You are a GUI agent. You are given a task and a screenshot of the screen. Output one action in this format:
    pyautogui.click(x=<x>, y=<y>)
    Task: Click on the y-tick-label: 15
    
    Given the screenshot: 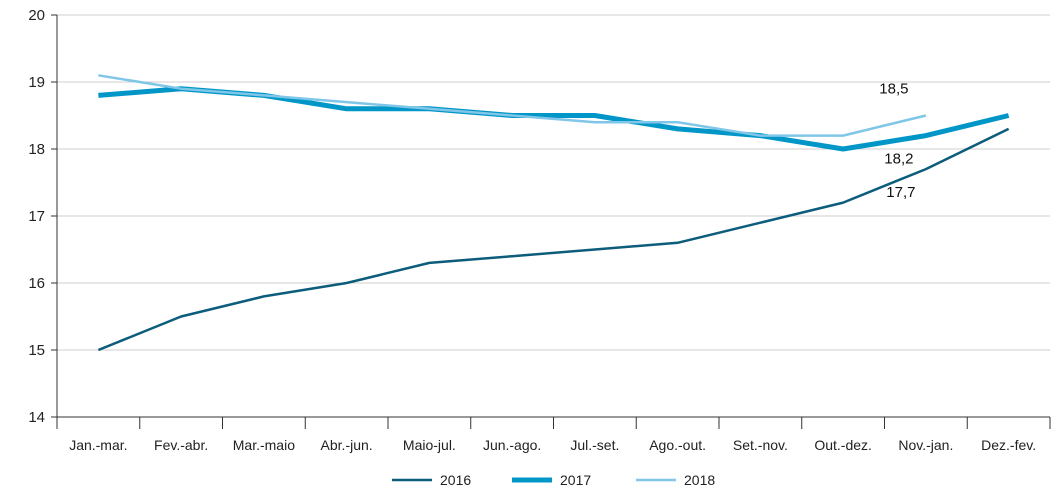 What is the action you would take?
    pyautogui.click(x=36, y=350)
    